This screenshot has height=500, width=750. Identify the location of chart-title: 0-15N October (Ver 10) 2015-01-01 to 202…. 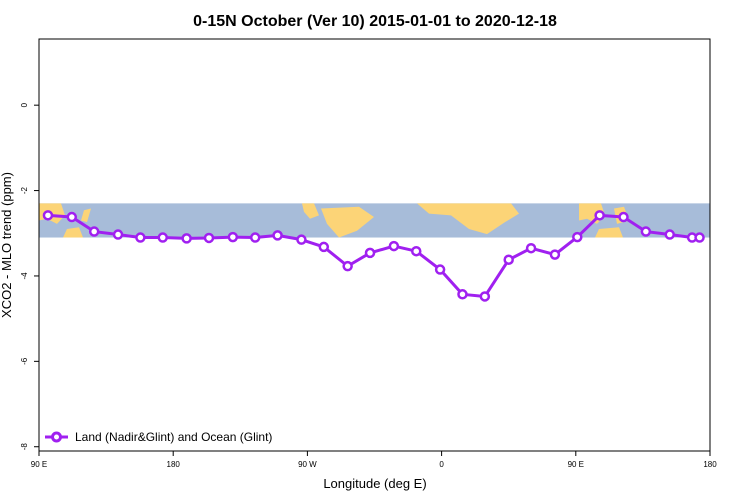
(375, 21).